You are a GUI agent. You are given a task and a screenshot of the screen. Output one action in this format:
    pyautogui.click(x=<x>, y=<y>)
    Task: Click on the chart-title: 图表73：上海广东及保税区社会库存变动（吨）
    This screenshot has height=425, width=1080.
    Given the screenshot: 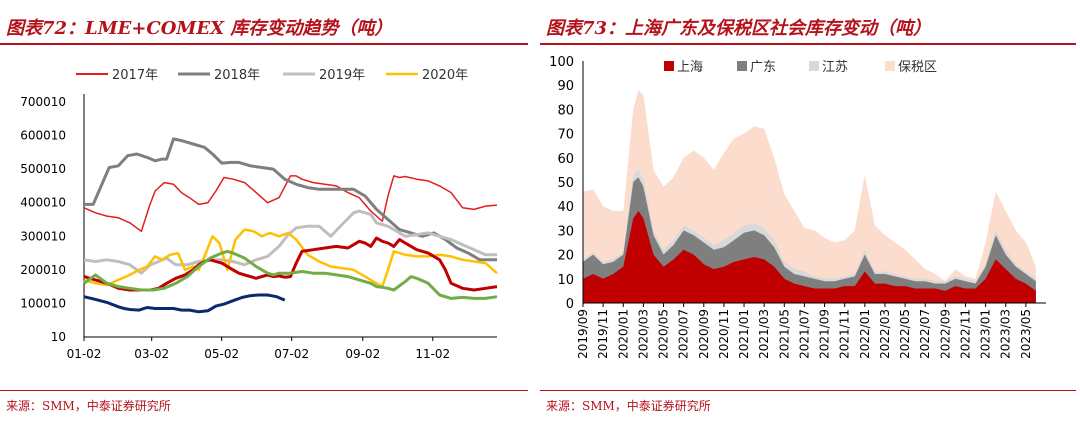 What is the action you would take?
    pyautogui.click(x=739, y=28)
    